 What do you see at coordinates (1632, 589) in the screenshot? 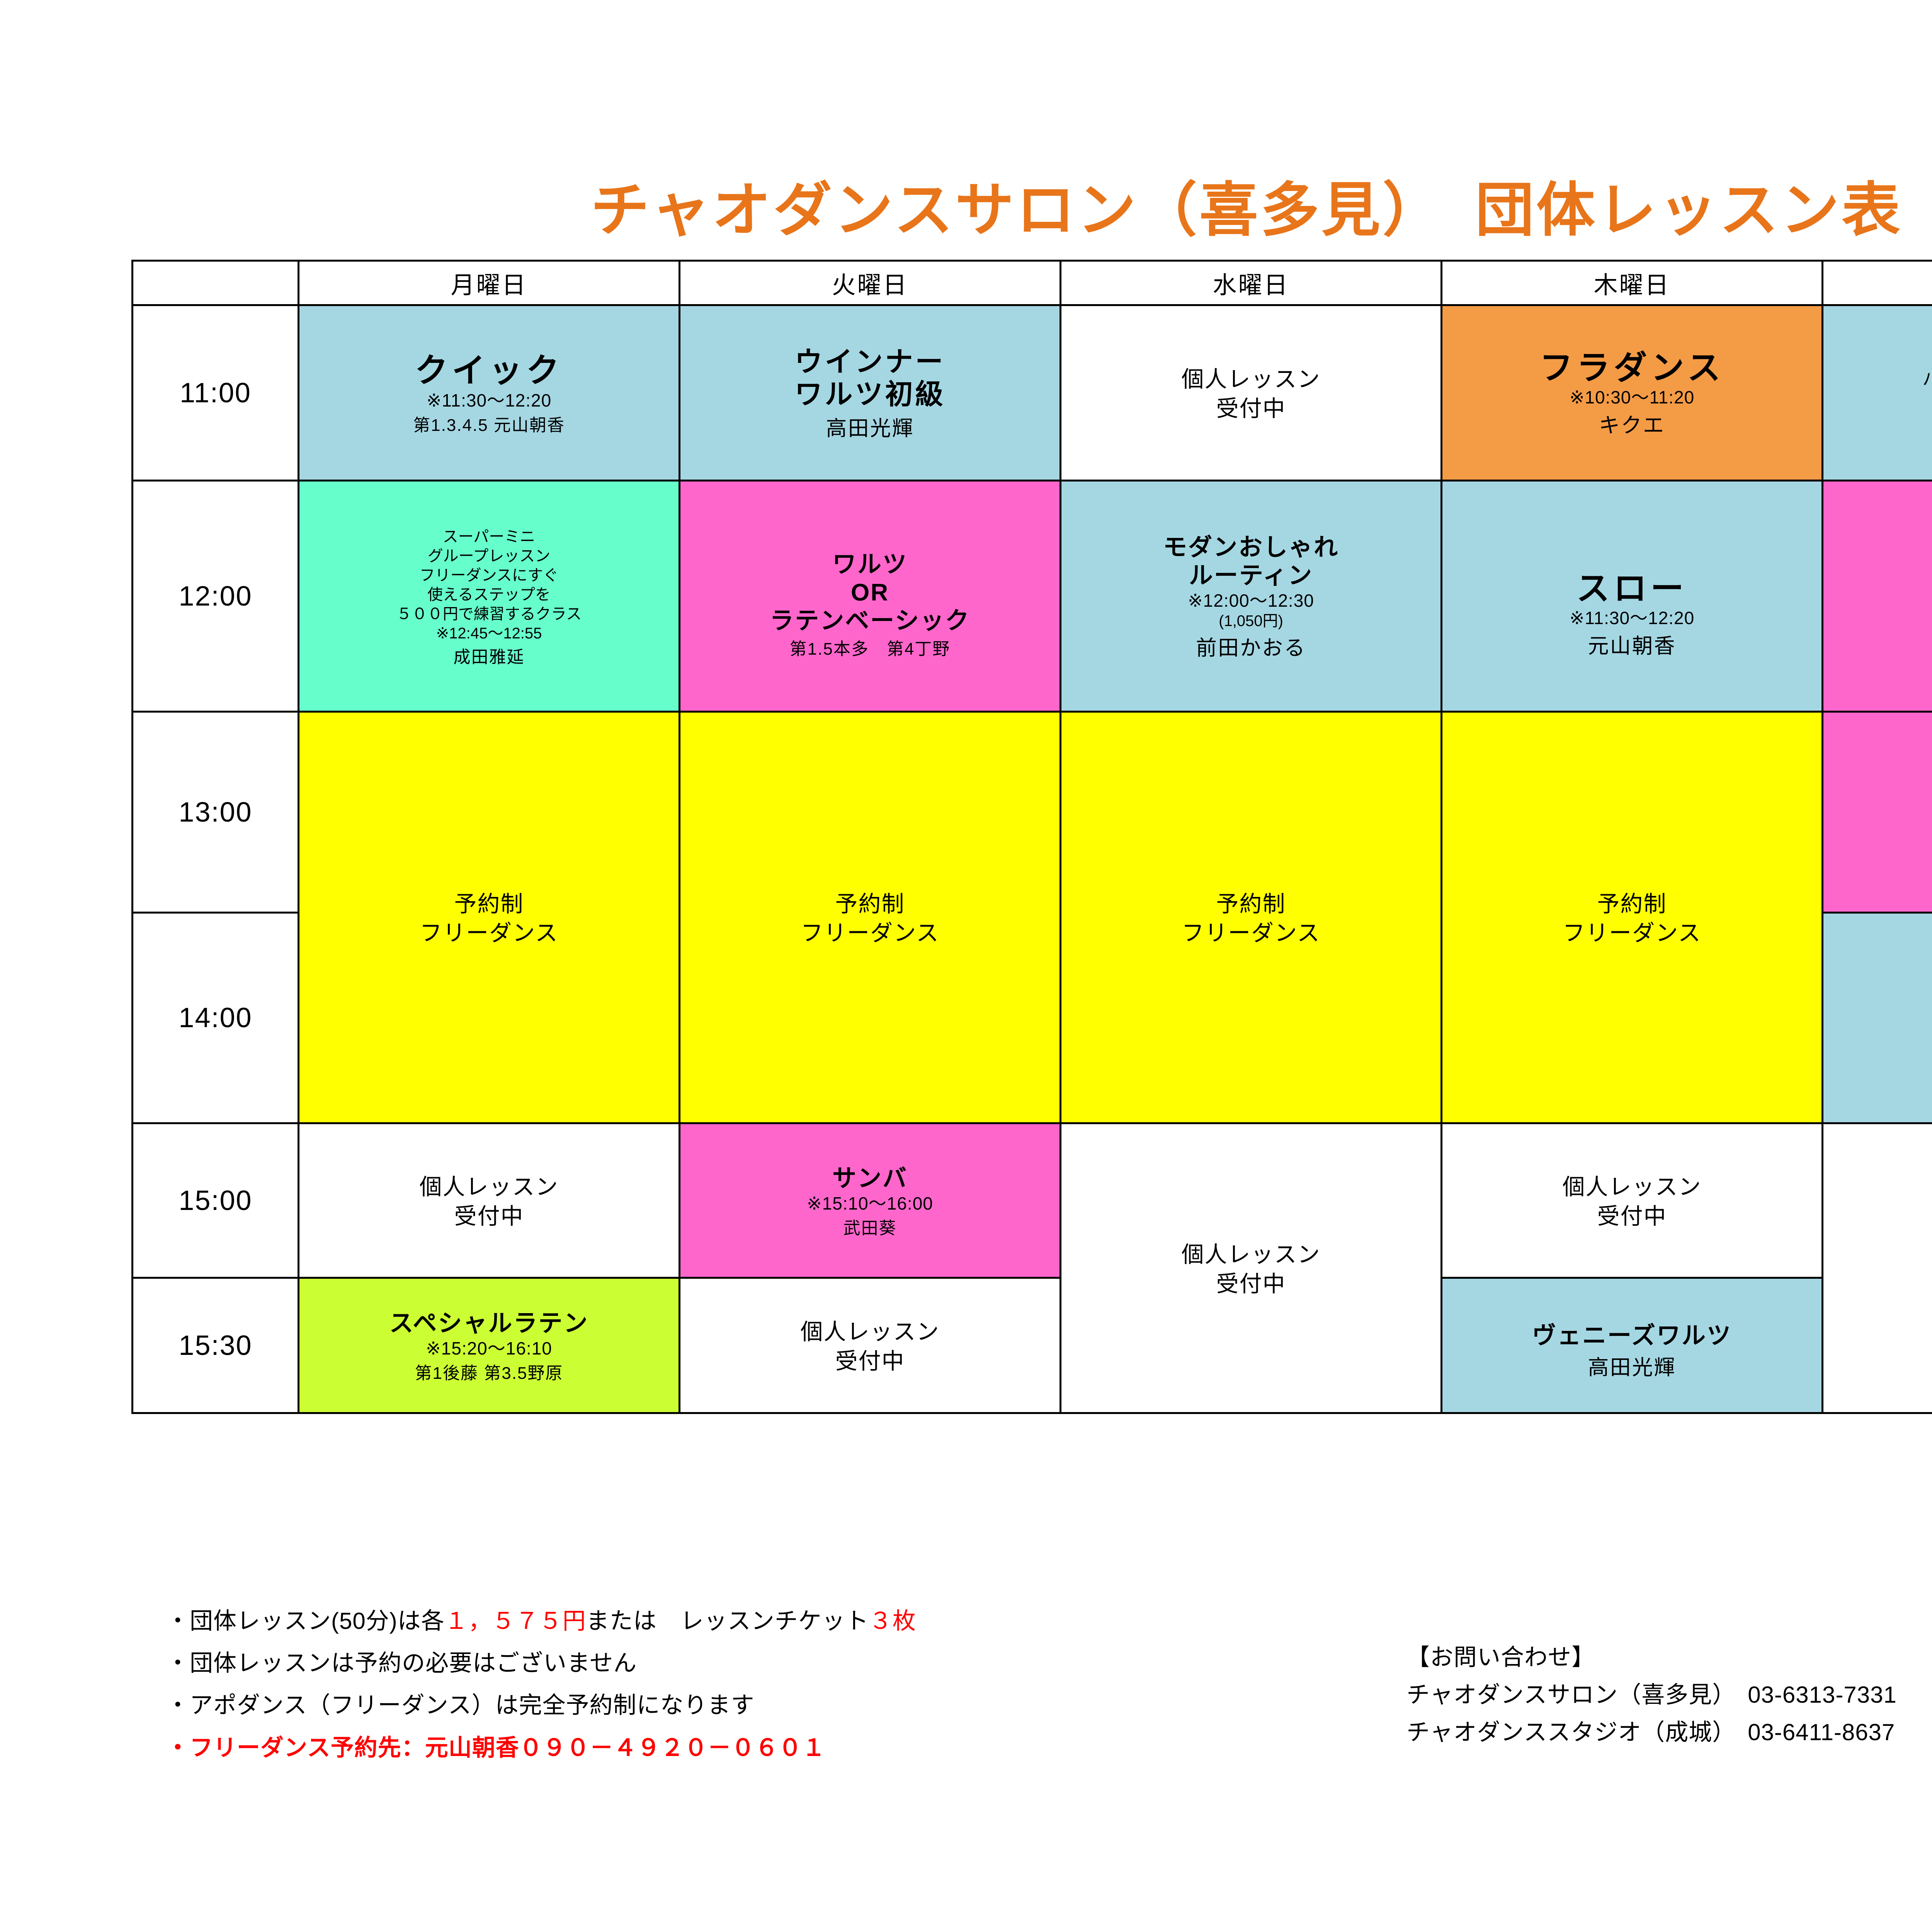
I see `lesson-name: スロー` at bounding box center [1632, 589].